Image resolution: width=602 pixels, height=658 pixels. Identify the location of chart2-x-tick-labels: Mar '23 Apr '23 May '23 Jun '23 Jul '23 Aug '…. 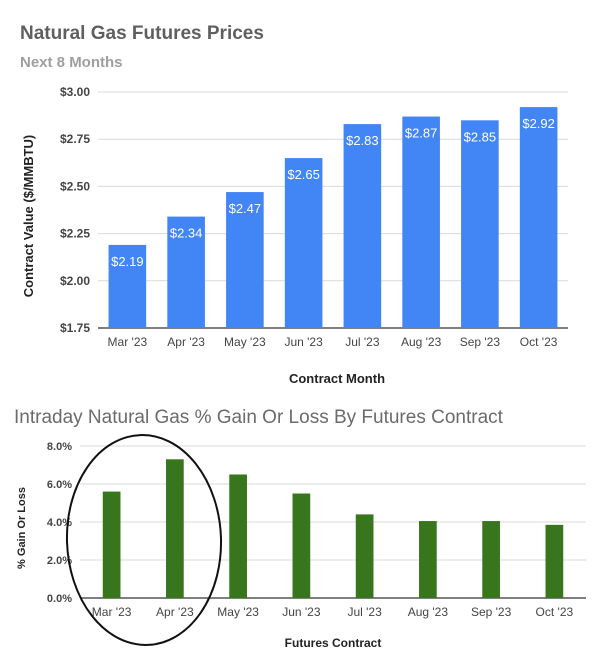
(333, 612).